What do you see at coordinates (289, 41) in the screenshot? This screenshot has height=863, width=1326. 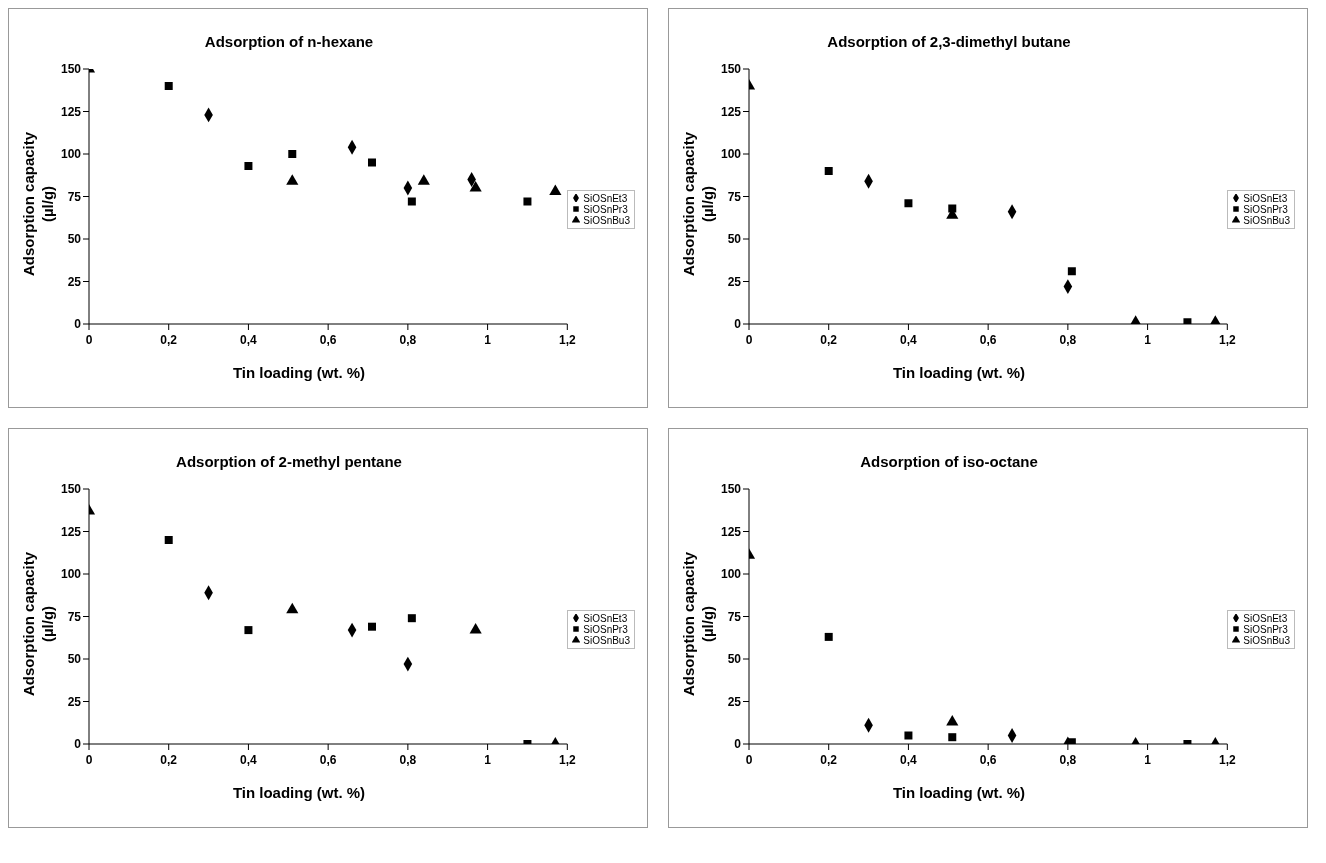 I see `chart-title: Adsorption of n-hexane` at bounding box center [289, 41].